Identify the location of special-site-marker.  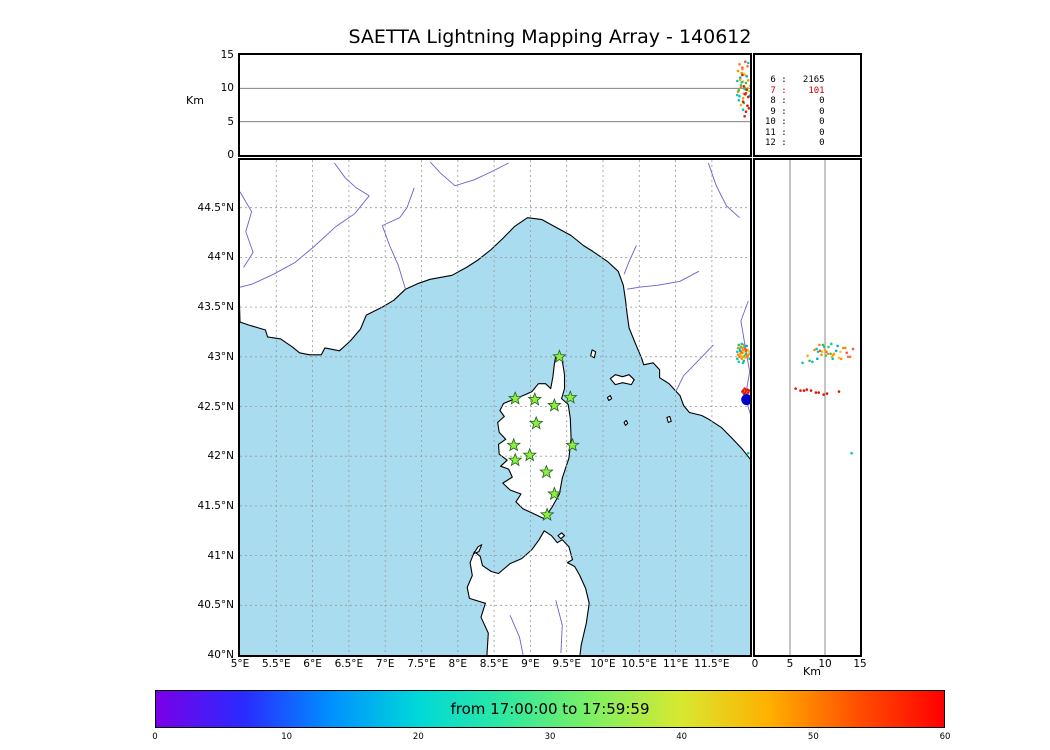
(745, 400).